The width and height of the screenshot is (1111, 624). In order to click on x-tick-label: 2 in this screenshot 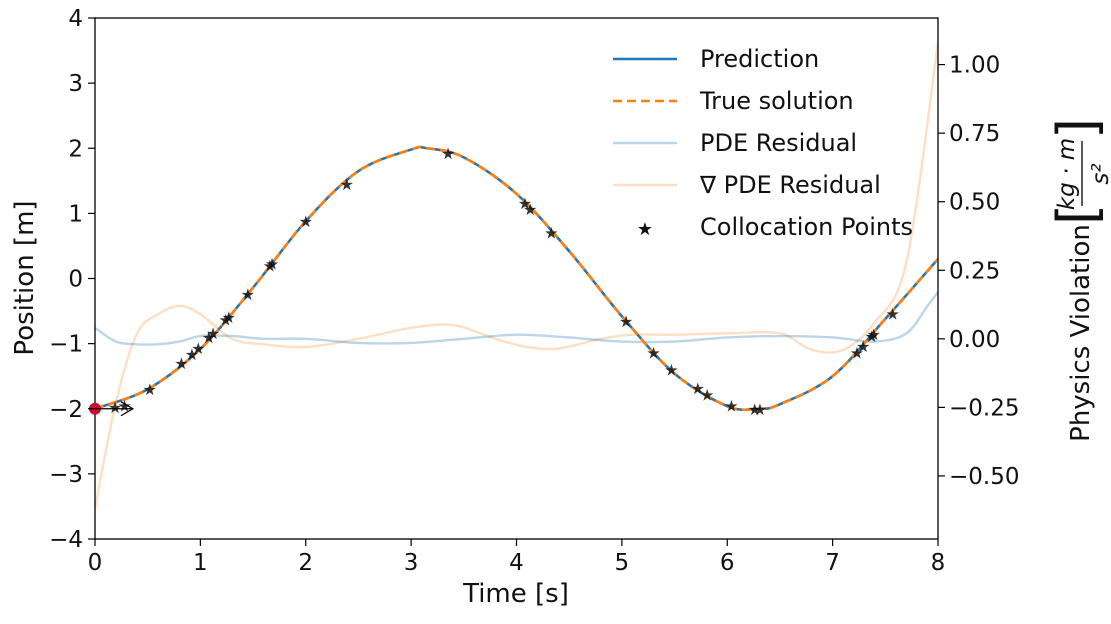, I will do `click(305, 563)`.